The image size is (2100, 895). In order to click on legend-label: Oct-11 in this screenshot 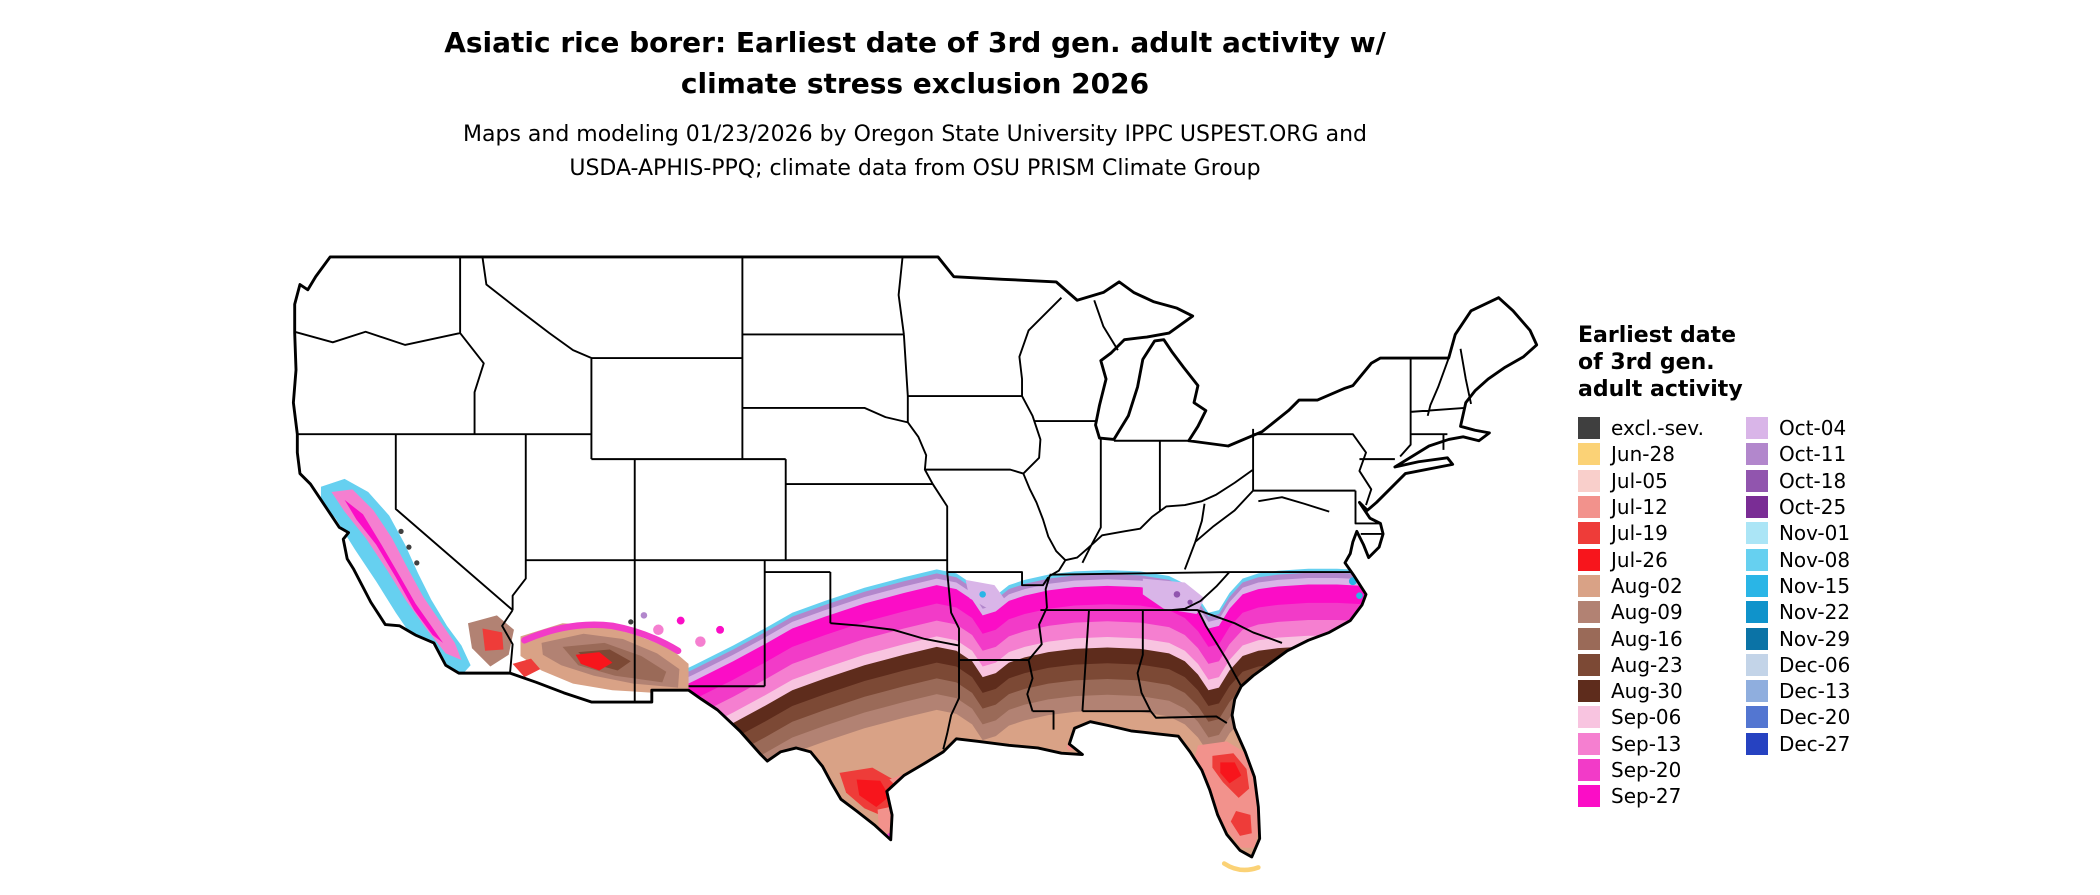, I will do `click(1812, 454)`.